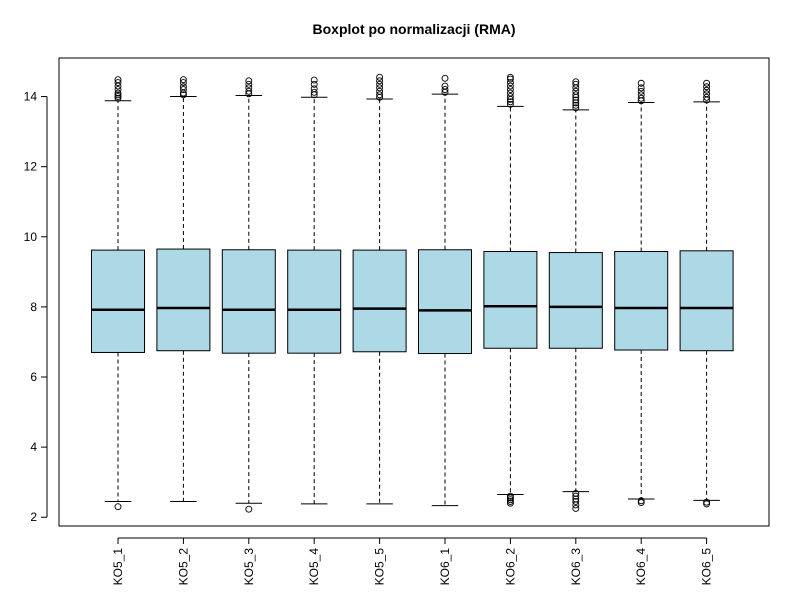  What do you see at coordinates (183, 567) in the screenshot?
I see `x-category-label: KO5_2` at bounding box center [183, 567].